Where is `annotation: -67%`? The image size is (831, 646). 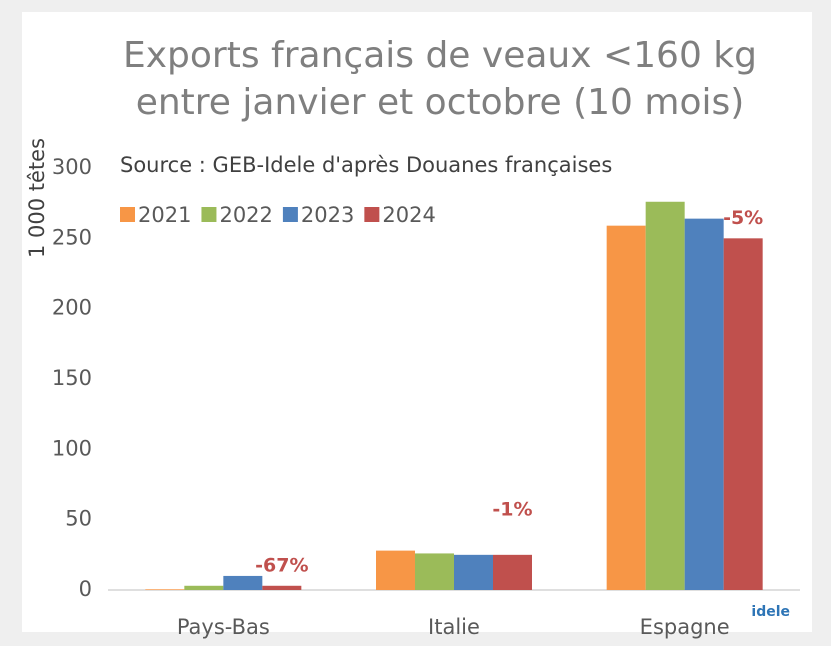 annotation: -67% is located at coordinates (281, 565).